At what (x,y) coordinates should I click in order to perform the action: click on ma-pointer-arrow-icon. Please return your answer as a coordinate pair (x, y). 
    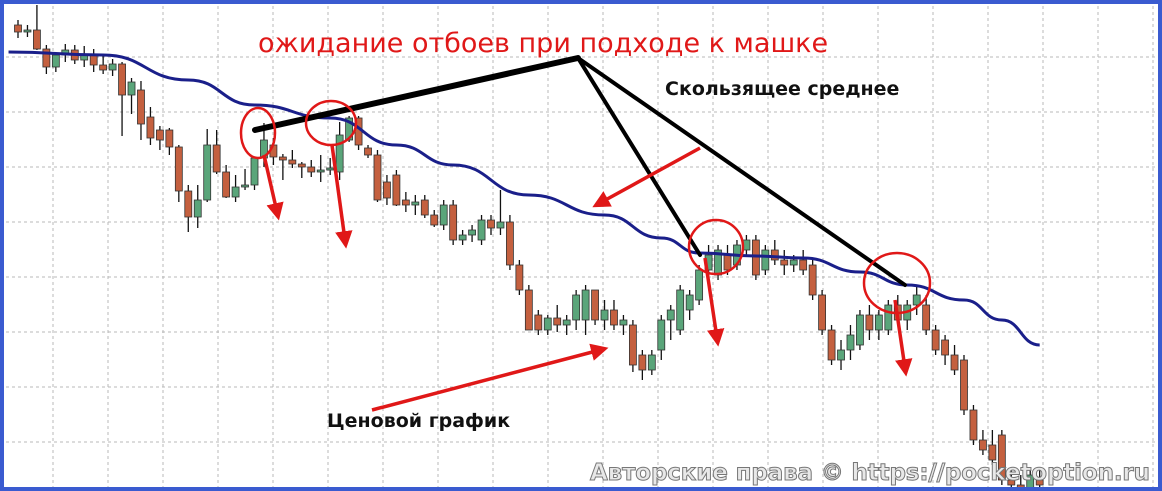
    Looking at the image, I should click on (646, 177).